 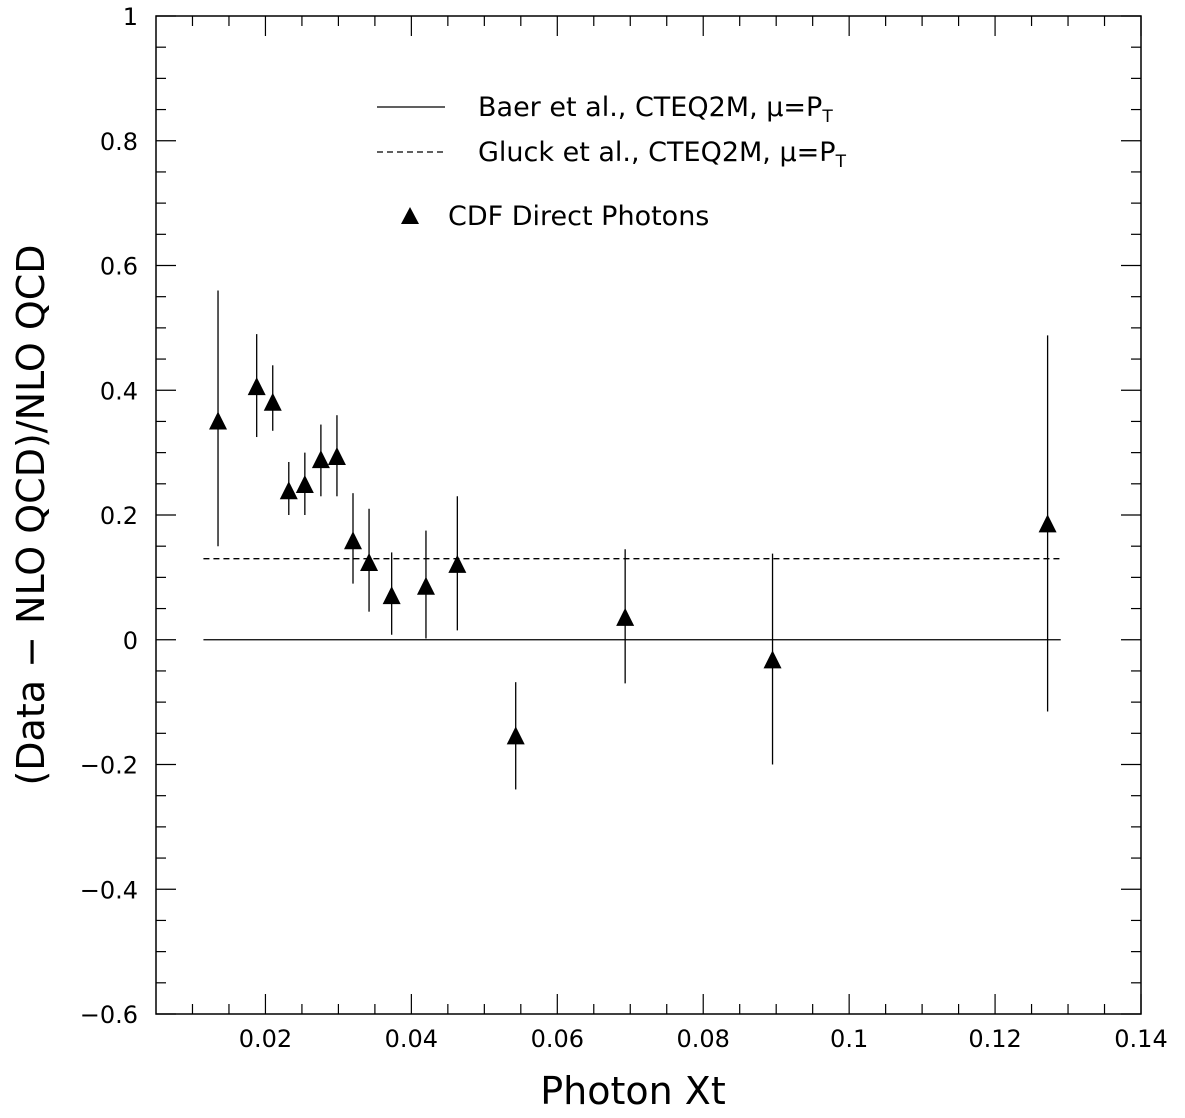 What do you see at coordinates (109, 766) in the screenshot?
I see `y-tick-label: −0.2` at bounding box center [109, 766].